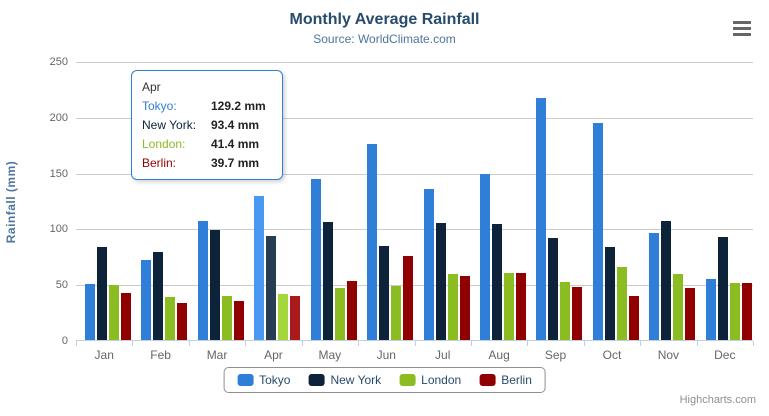  What do you see at coordinates (597, 231) in the screenshot?
I see `bar-tokyo-oct` at bounding box center [597, 231].